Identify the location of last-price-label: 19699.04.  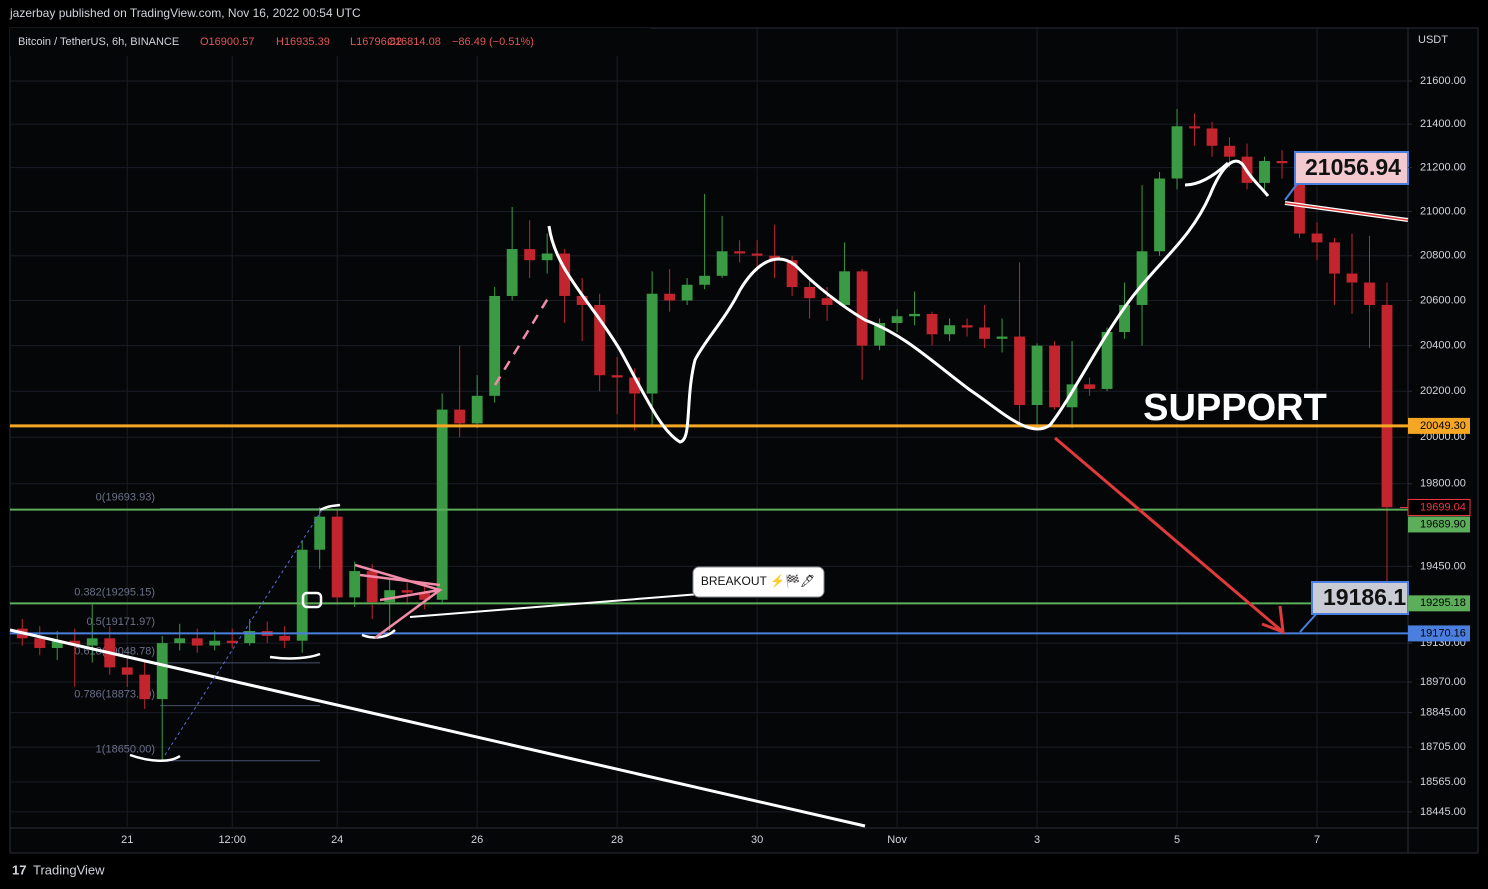
(1443, 507).